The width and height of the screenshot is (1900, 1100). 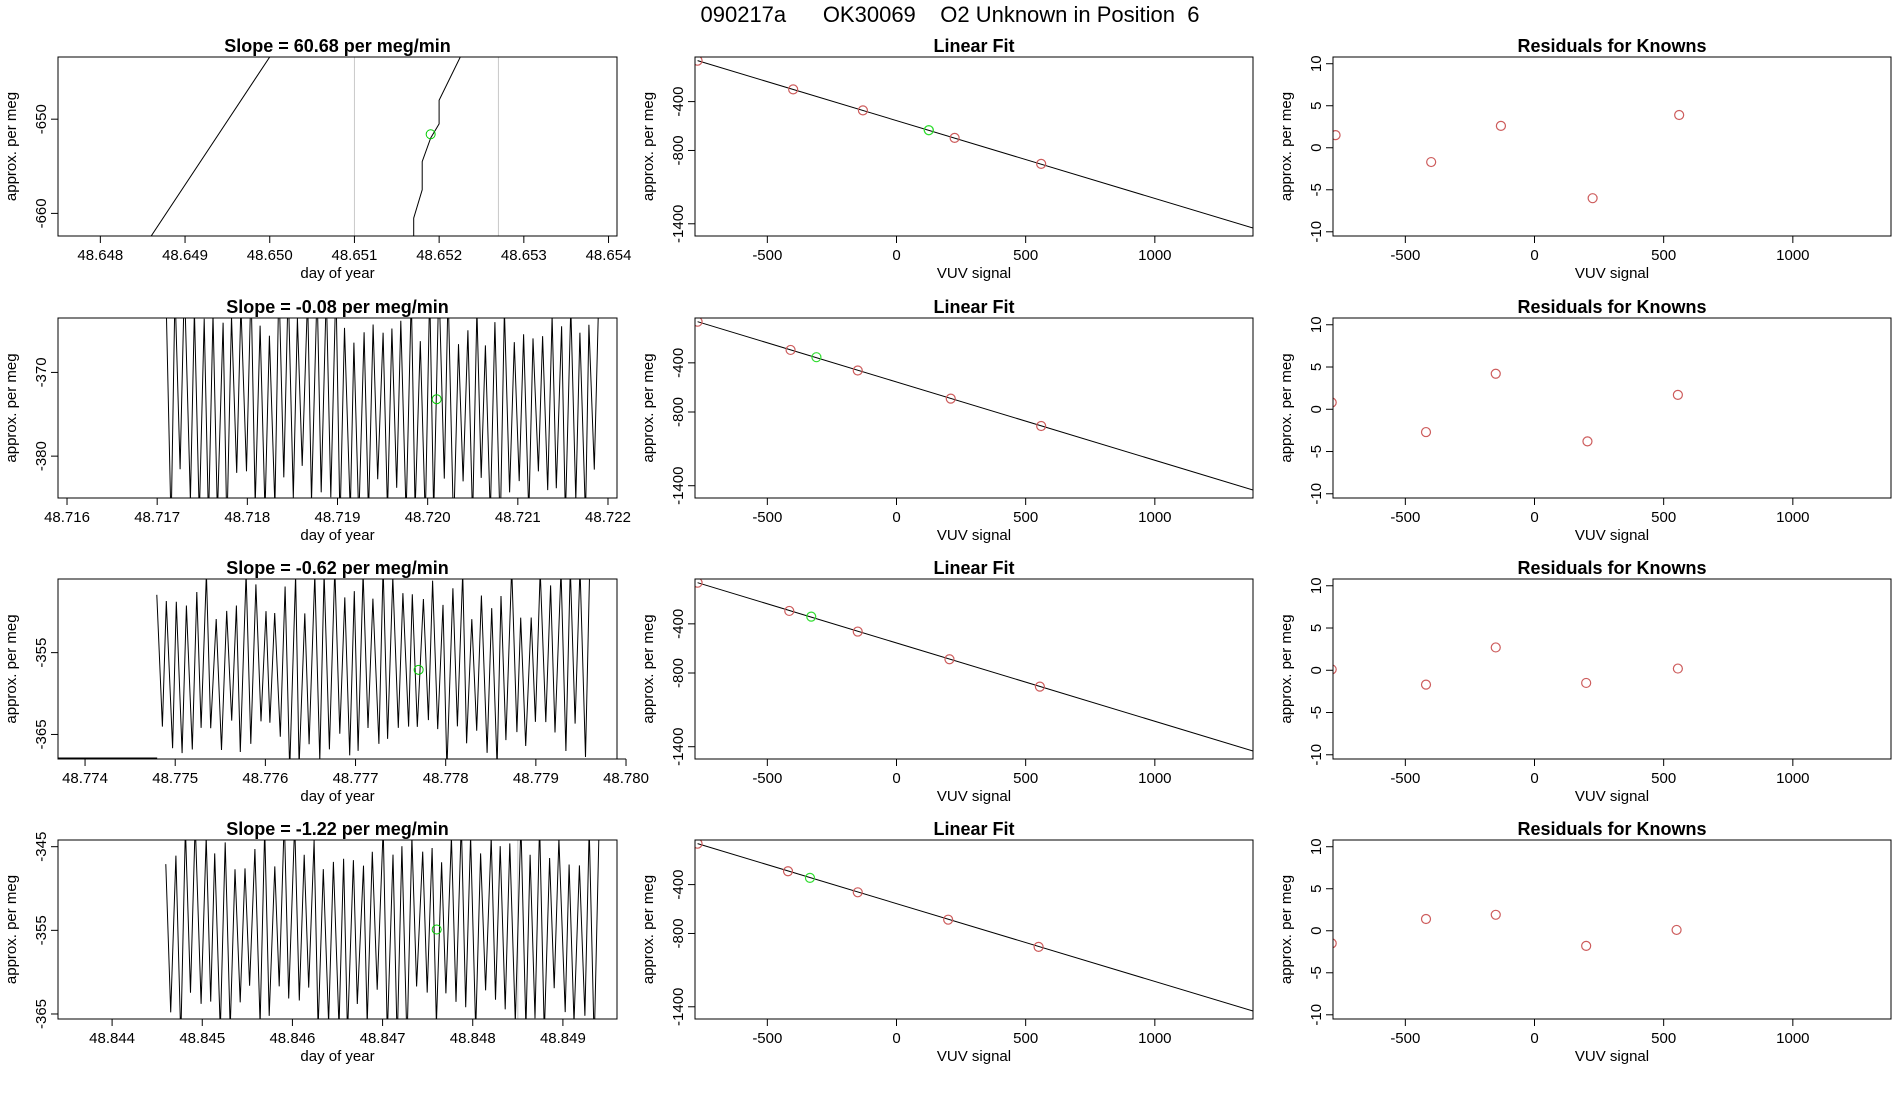 What do you see at coordinates (112, 1038) in the screenshot?
I see `x-tick-label: 48.844` at bounding box center [112, 1038].